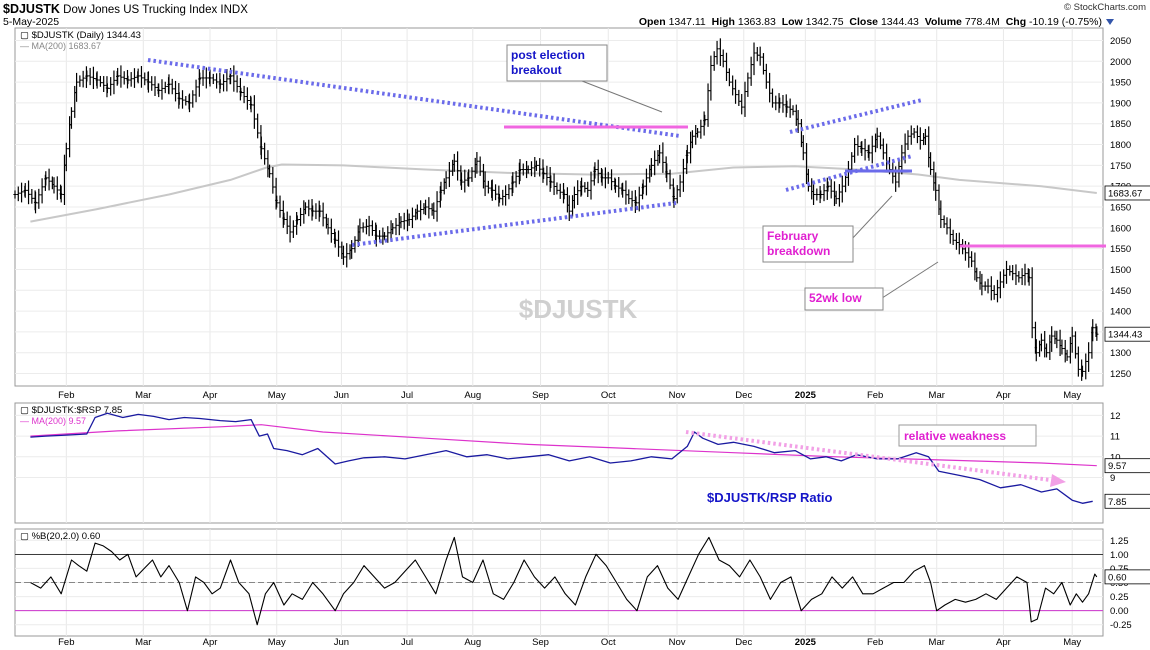 The width and height of the screenshot is (1150, 650). Describe the element at coordinates (899, 22) in the screenshot. I see `close-value: 1344.43` at that location.